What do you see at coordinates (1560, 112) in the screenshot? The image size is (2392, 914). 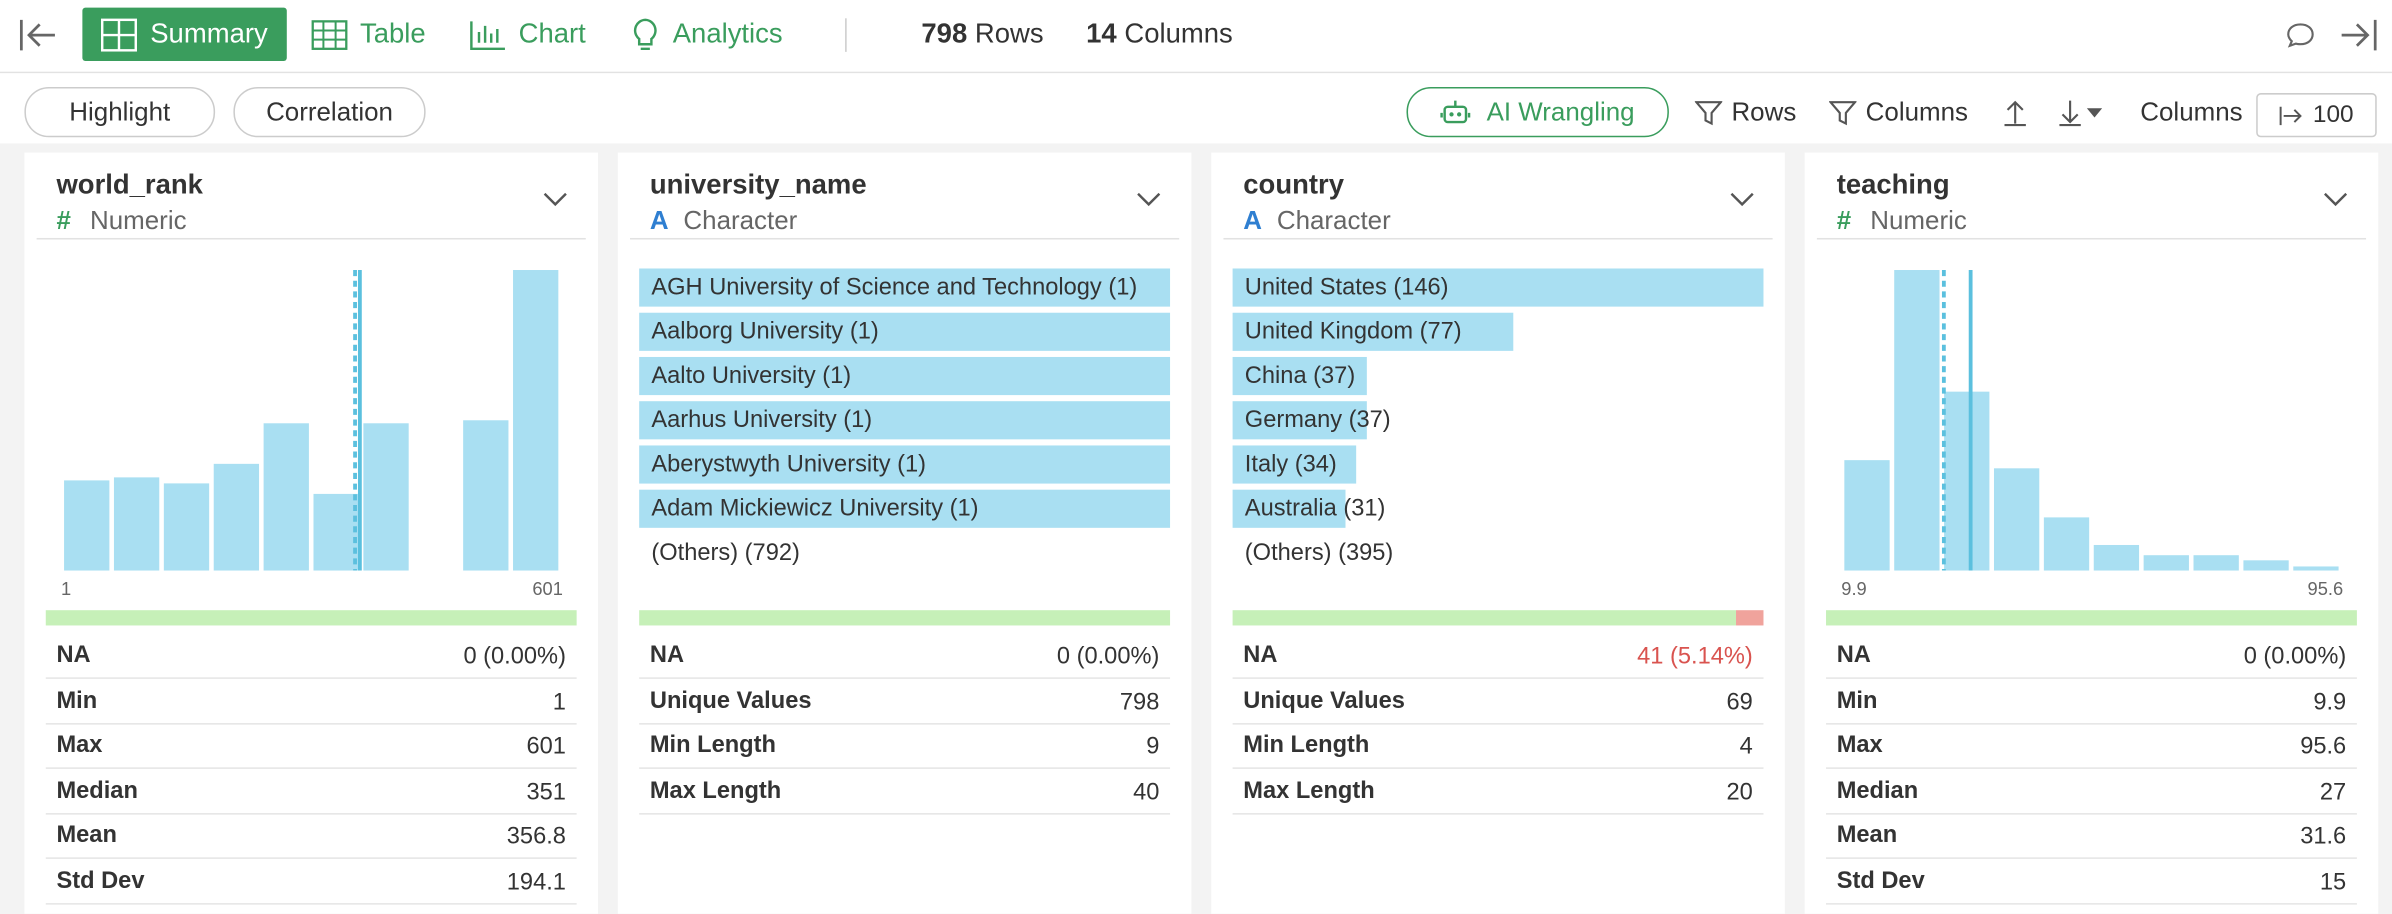 I see `ai-label: AI Wrangling` at bounding box center [1560, 112].